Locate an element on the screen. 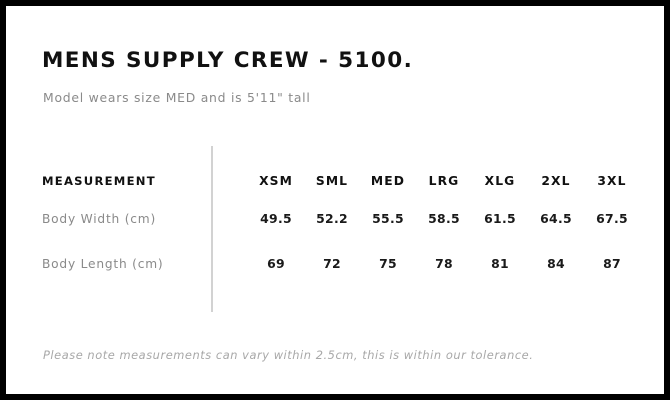  cell-body-width-2xl: 64.5 is located at coordinates (556, 218).